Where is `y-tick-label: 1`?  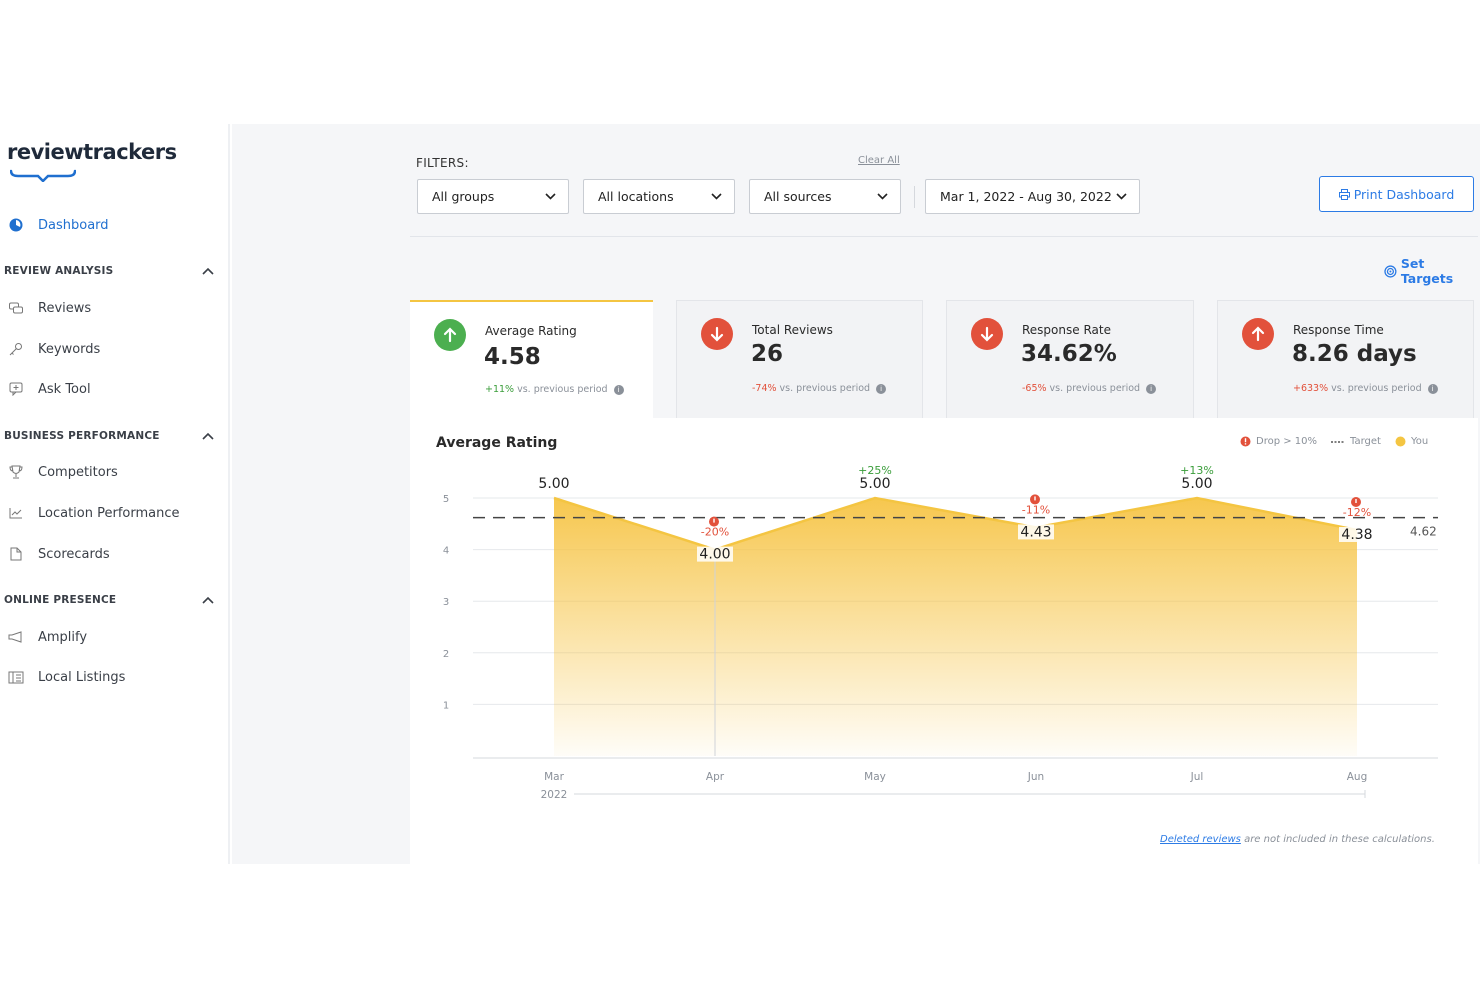 y-tick-label: 1 is located at coordinates (446, 705).